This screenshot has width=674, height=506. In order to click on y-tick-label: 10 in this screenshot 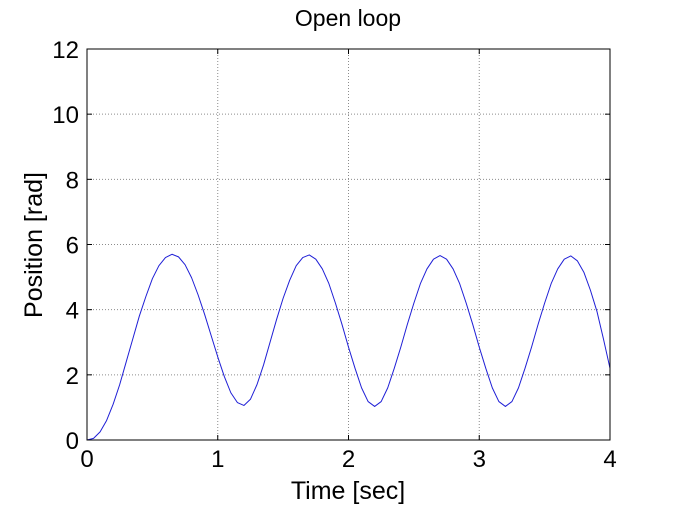, I will do `click(65, 115)`.